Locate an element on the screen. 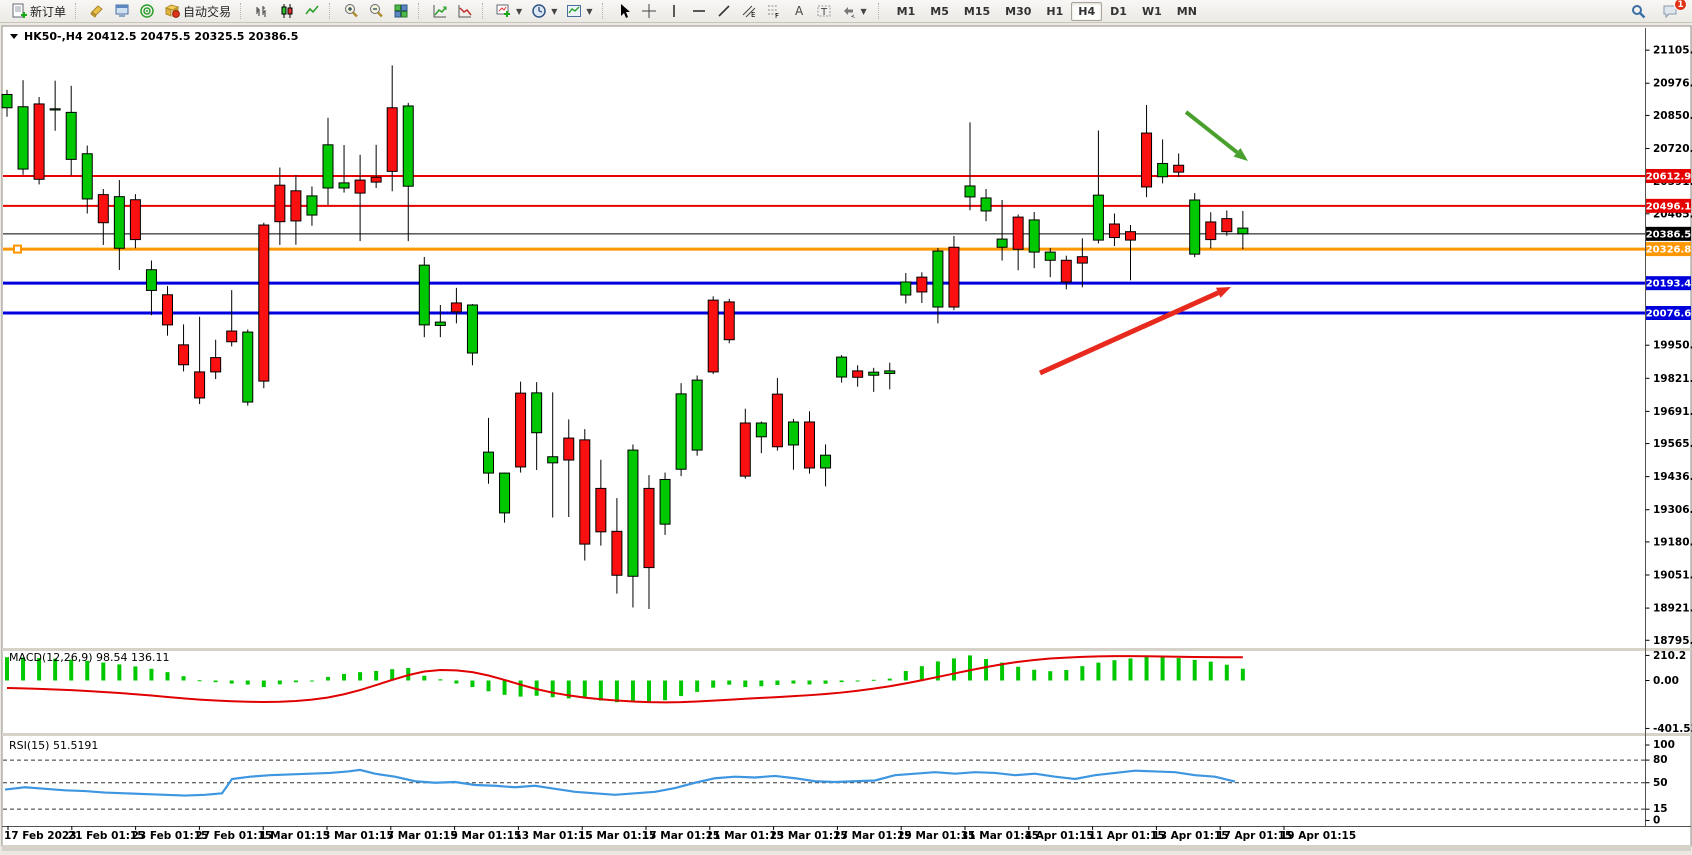  candlestick-button is located at coordinates (287, 11).